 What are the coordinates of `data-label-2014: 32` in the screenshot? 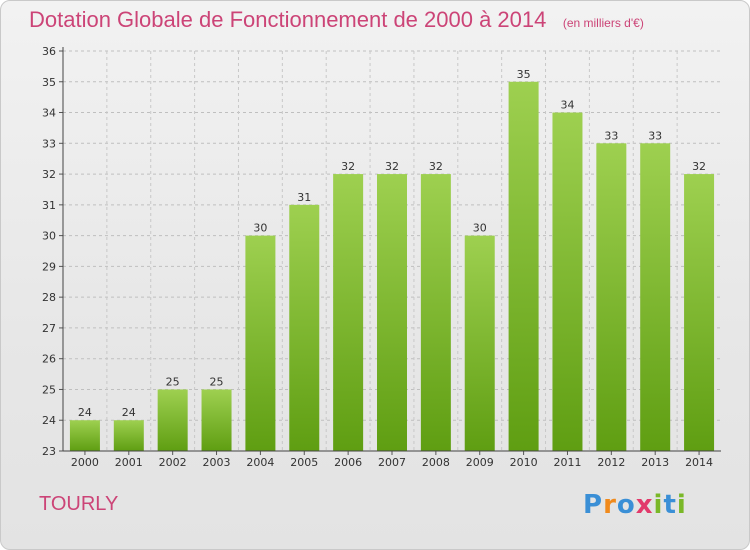 It's located at (699, 166).